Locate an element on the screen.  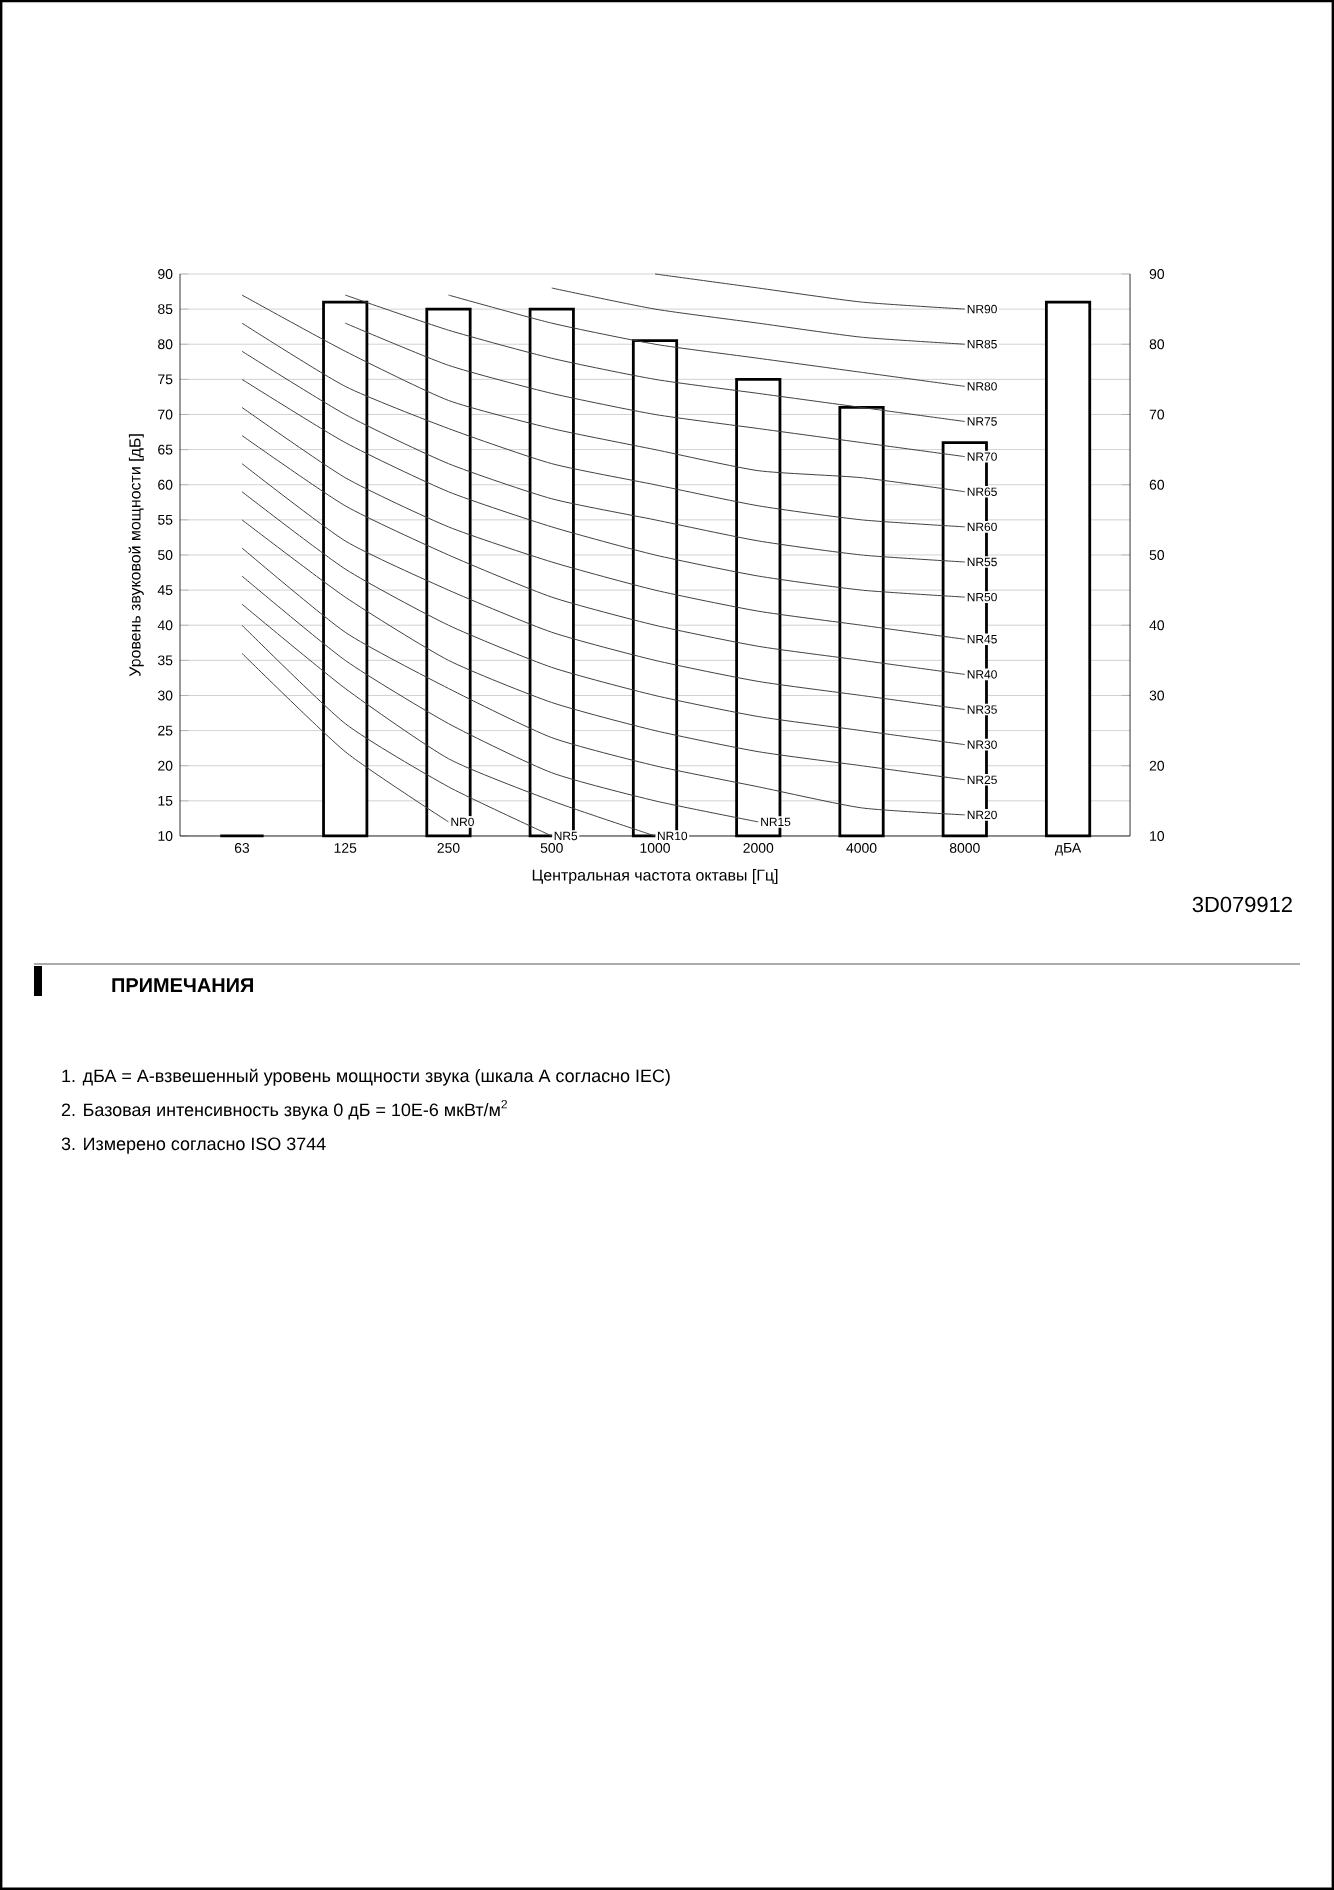
text: ПРИМЕЧАНИЯ is located at coordinates (182, 985).